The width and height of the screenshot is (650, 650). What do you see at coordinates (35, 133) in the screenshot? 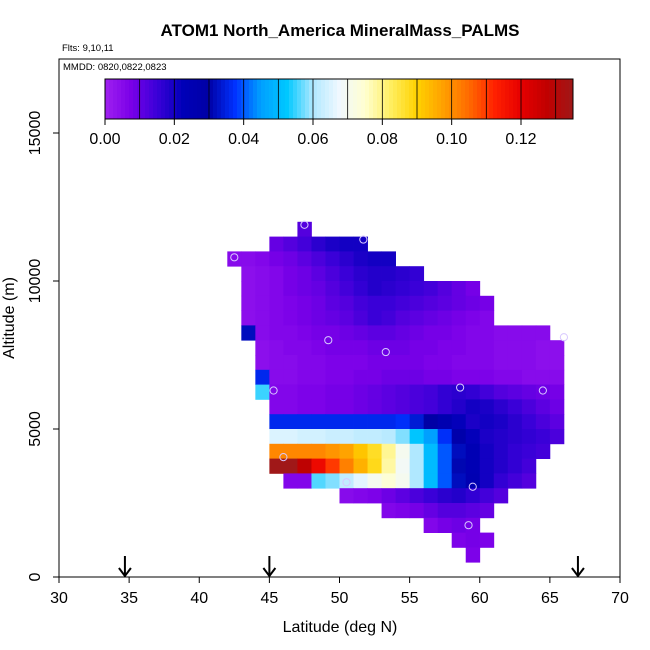
I see `y-tick-label: 15000` at bounding box center [35, 133].